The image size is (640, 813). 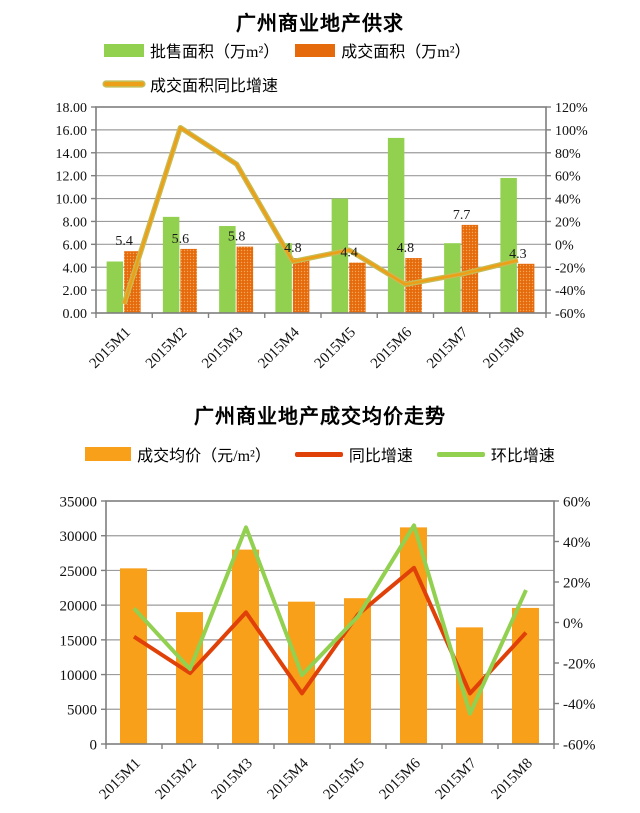 I want to click on legend-label: 环比增速, so click(x=522, y=456).